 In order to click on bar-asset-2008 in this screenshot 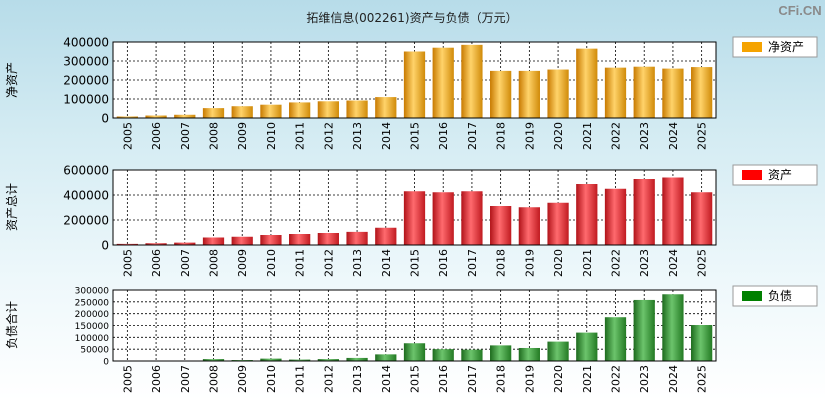, I will do `click(213, 241)`.